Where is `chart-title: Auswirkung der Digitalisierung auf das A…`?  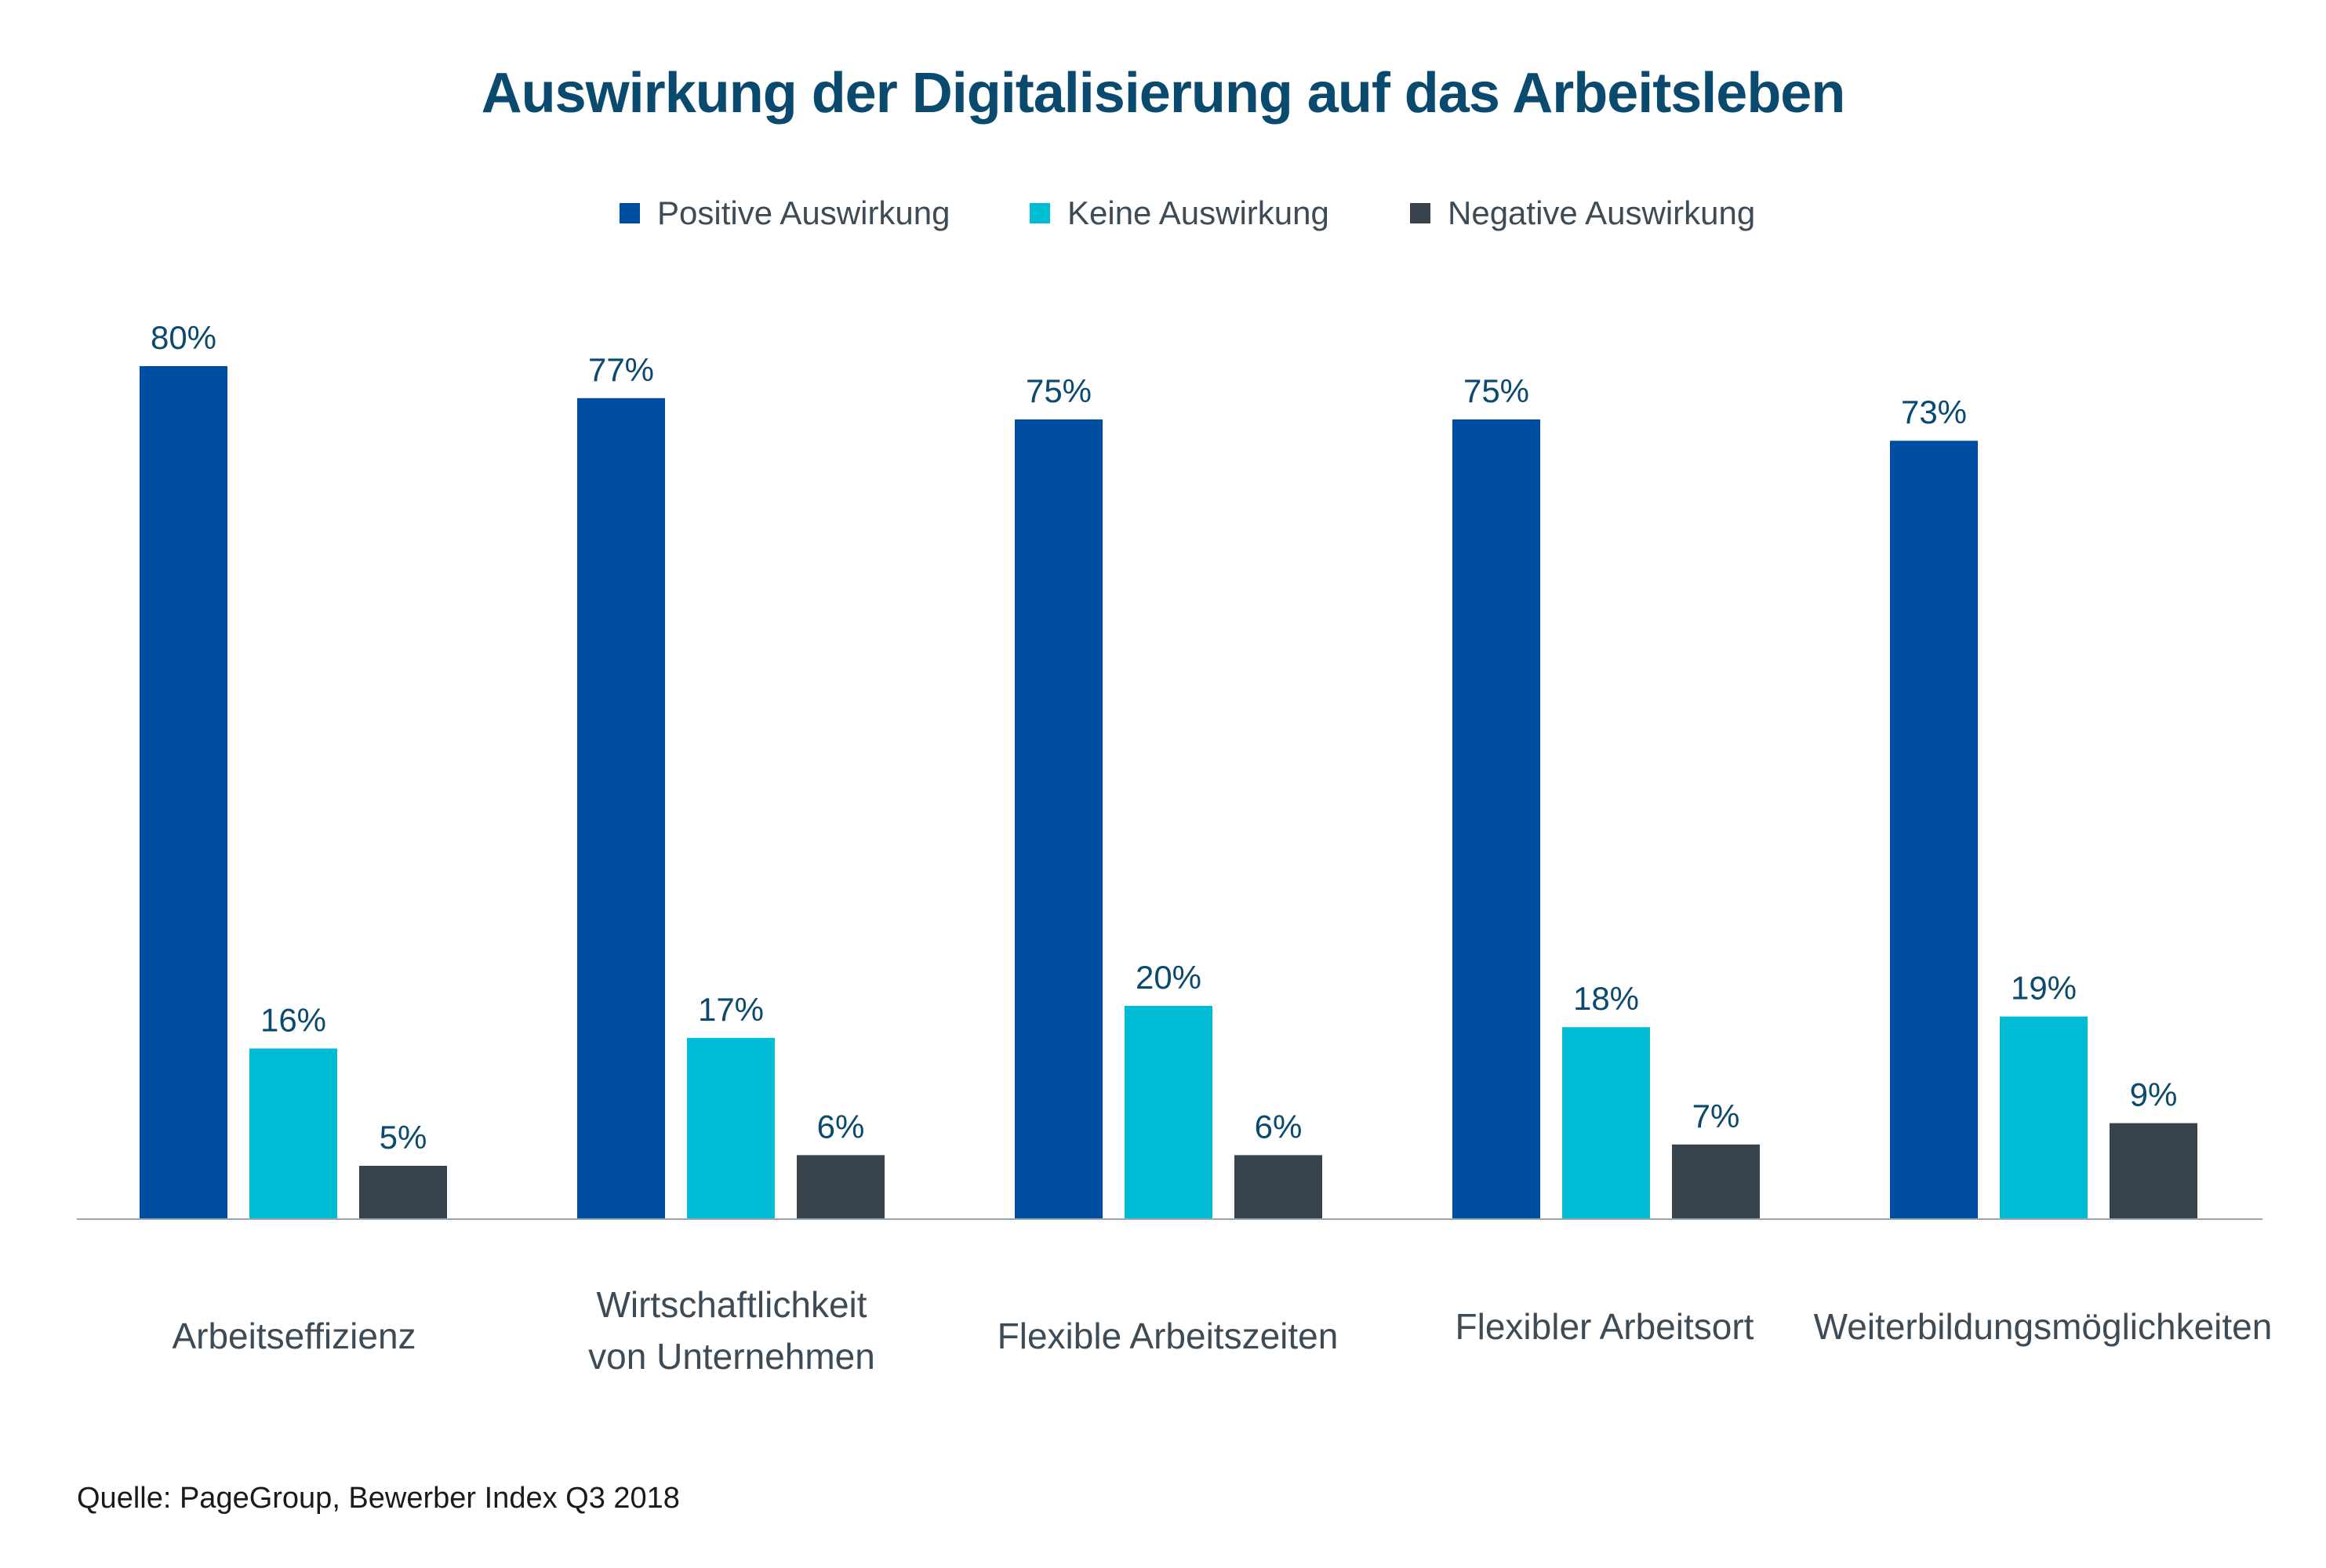 chart-title: Auswirkung der Digitalisierung auf das A… is located at coordinates (1163, 93).